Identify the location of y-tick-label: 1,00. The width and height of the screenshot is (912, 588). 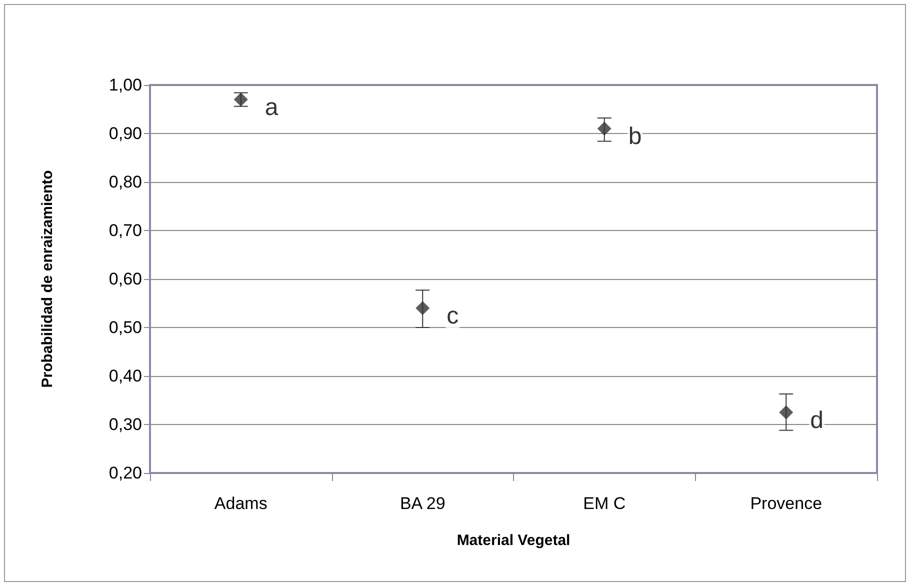
(125, 85).